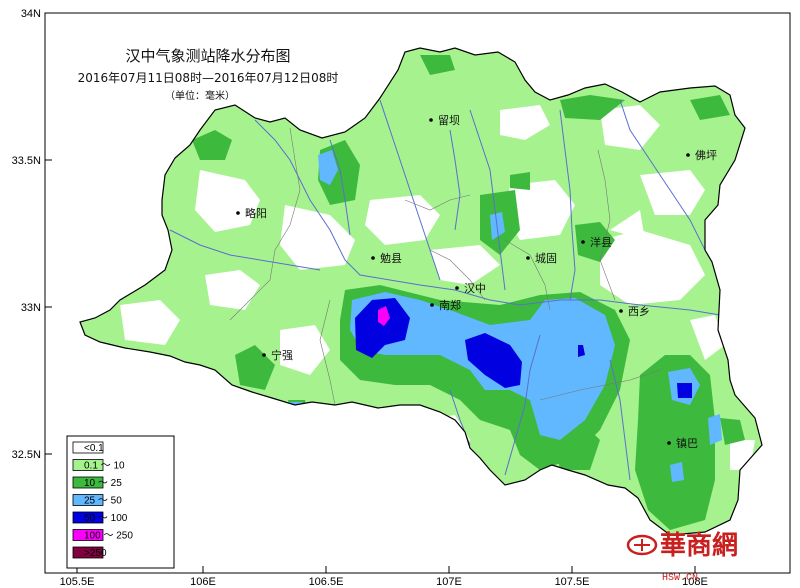  What do you see at coordinates (95, 553) in the screenshot?
I see `legend-label: >250` at bounding box center [95, 553].